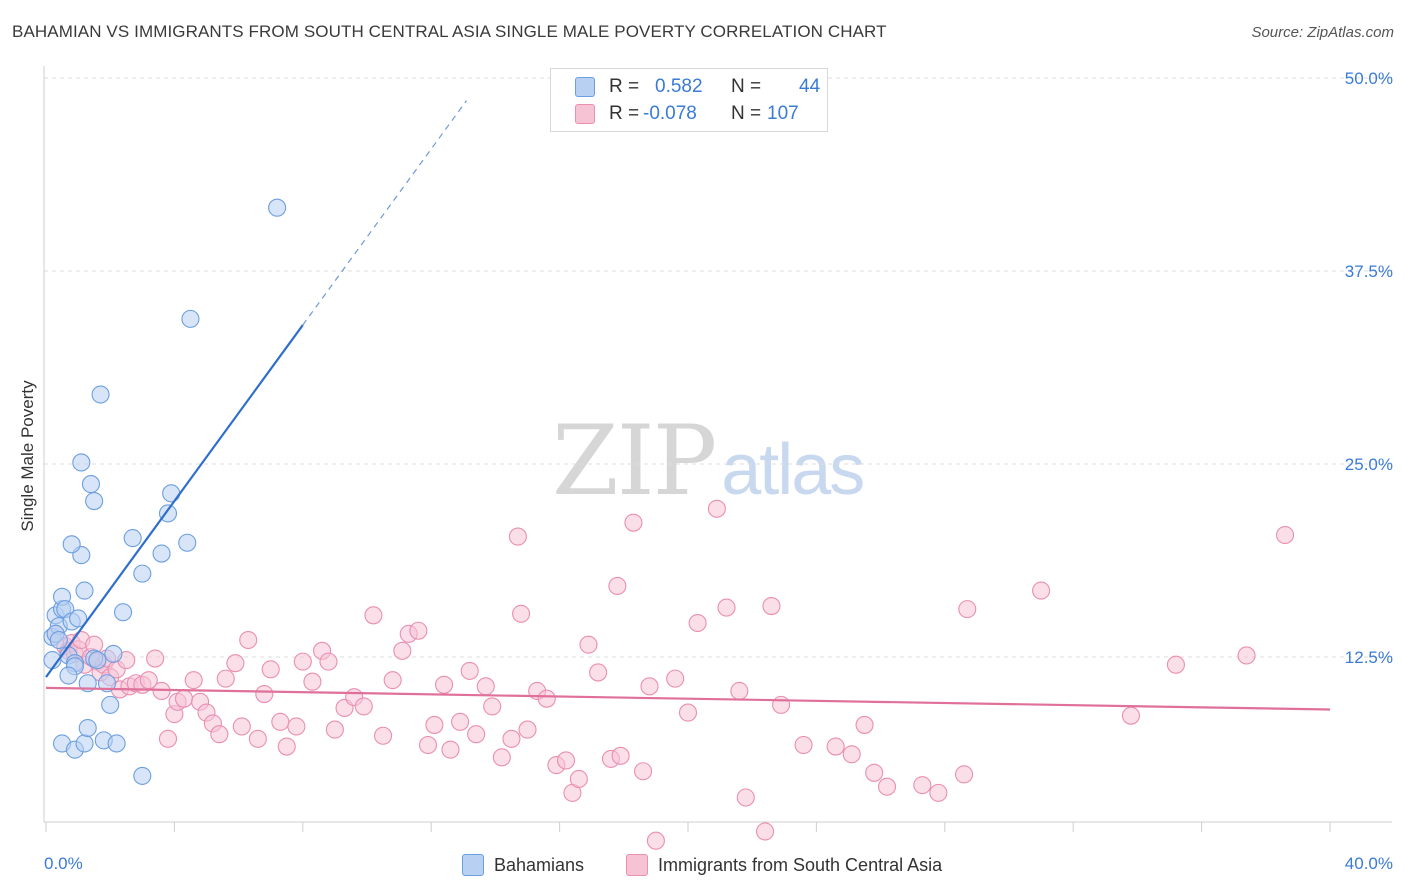 The height and width of the screenshot is (892, 1406). I want to click on watermark-atlas: atlas, so click(793, 470).